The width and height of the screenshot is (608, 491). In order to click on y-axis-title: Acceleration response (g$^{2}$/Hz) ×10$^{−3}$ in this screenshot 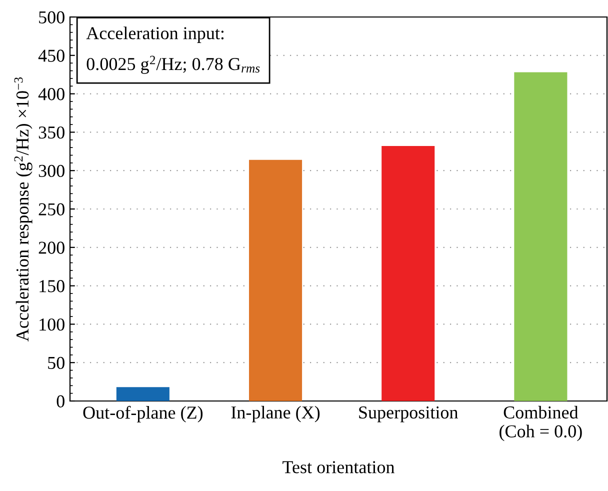, I will do `click(23, 209)`.